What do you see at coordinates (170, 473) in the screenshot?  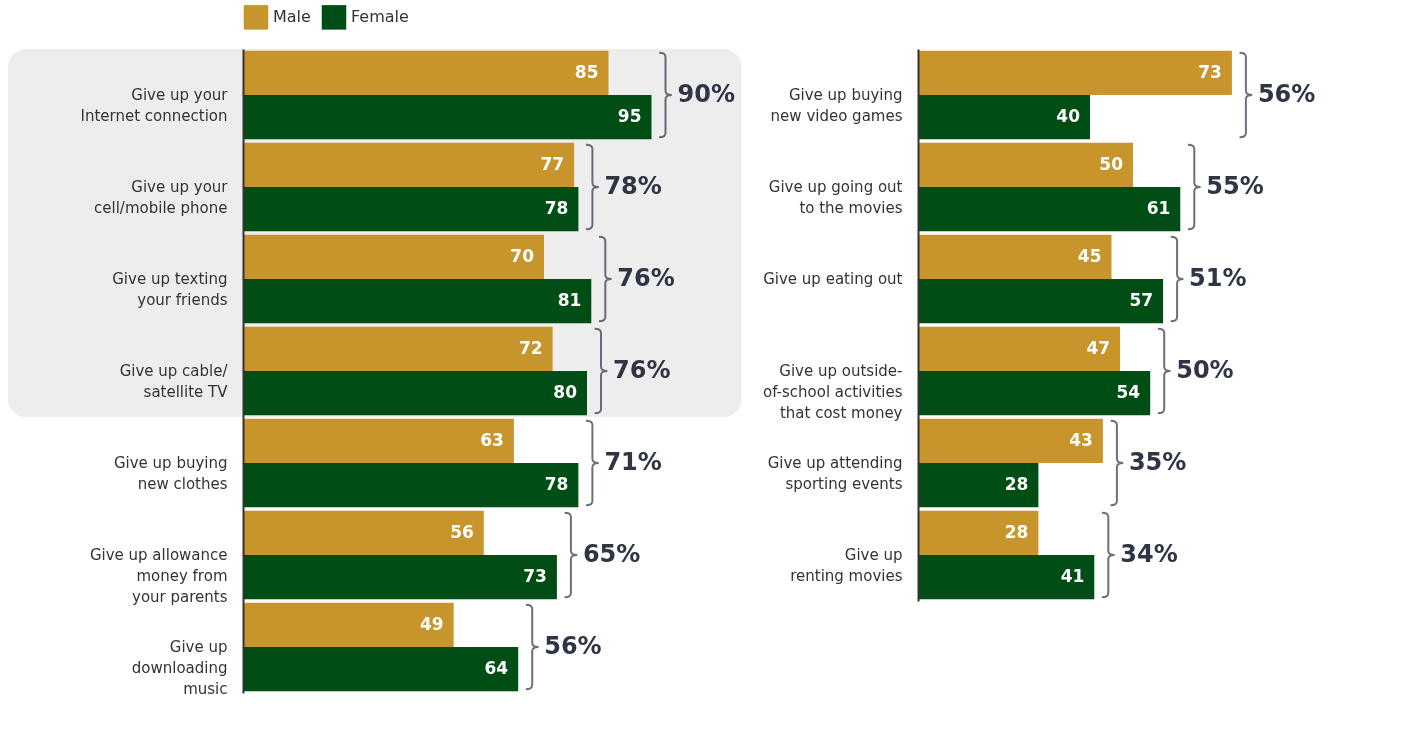 I see `y-tick-label: Give up buying new clothes` at bounding box center [170, 473].